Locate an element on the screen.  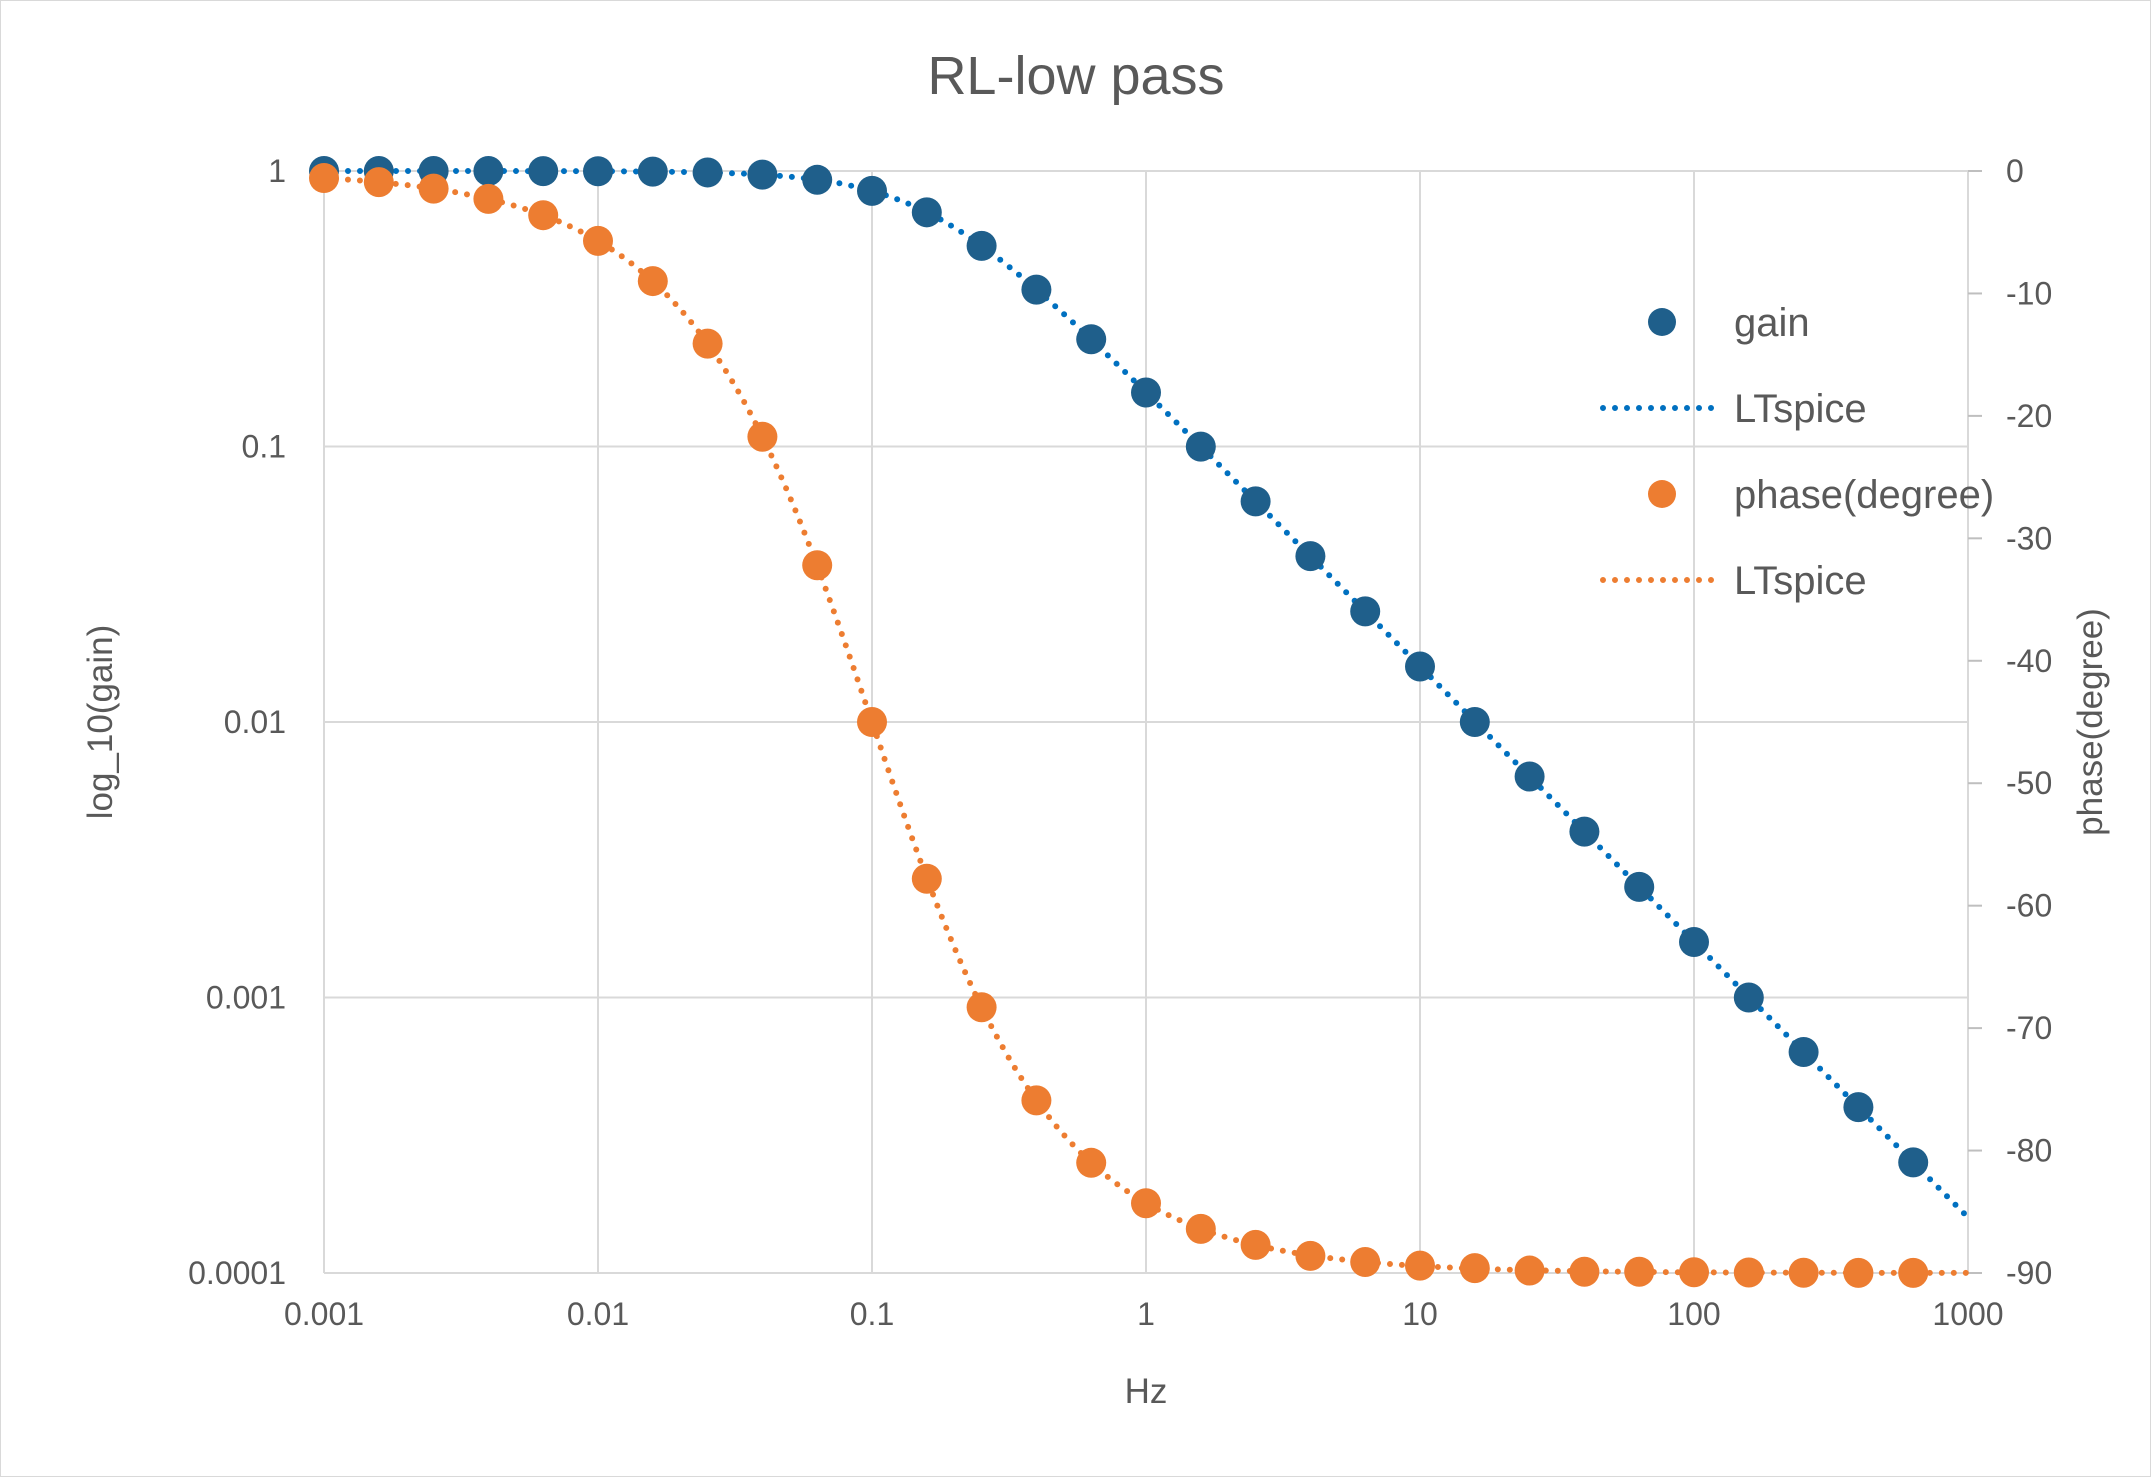
y2-tick-label: -90 is located at coordinates (2029, 1273).